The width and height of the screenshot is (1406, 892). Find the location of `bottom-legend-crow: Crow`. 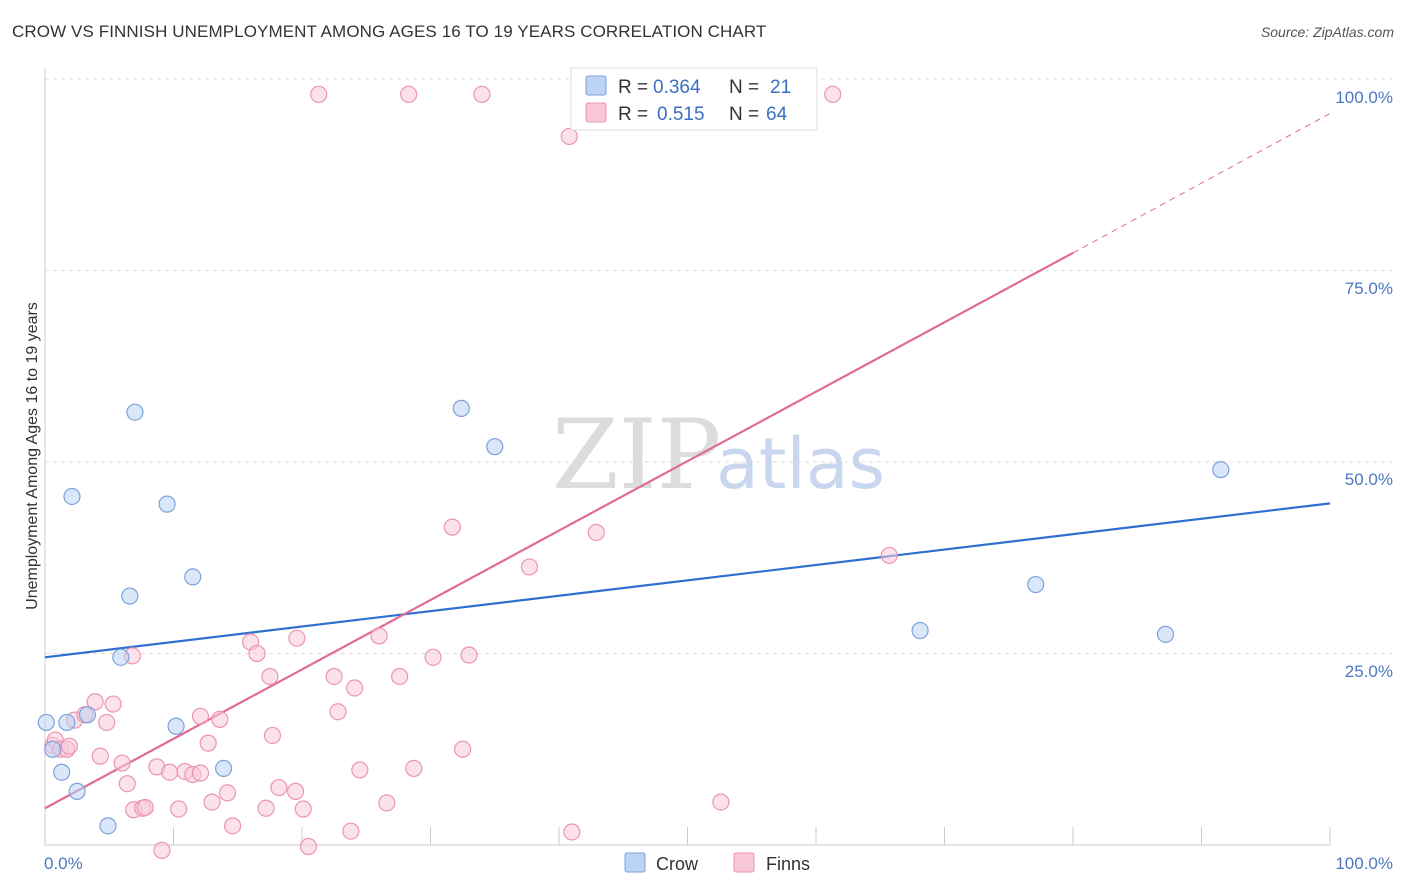

bottom-legend-crow: Crow is located at coordinates (677, 864).